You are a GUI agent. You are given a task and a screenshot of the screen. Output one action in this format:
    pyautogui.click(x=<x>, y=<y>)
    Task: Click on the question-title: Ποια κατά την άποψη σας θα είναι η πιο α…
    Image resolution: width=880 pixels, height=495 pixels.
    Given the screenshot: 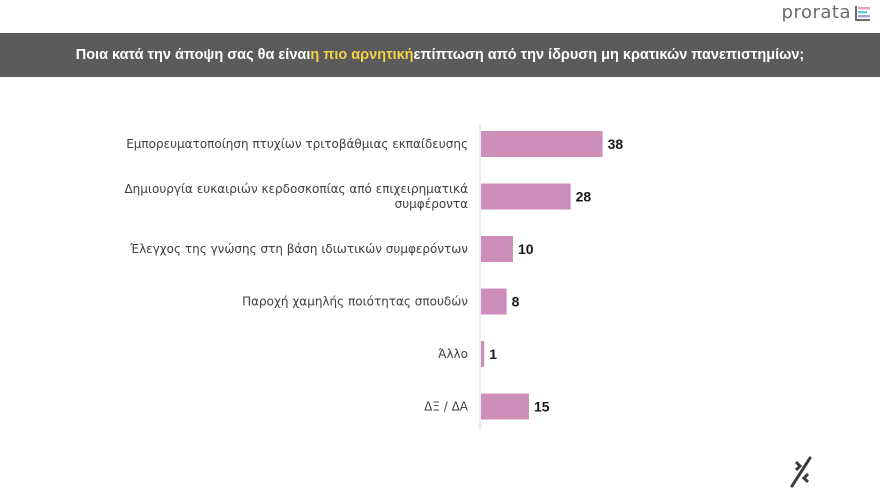 What is the action you would take?
    pyautogui.click(x=440, y=55)
    